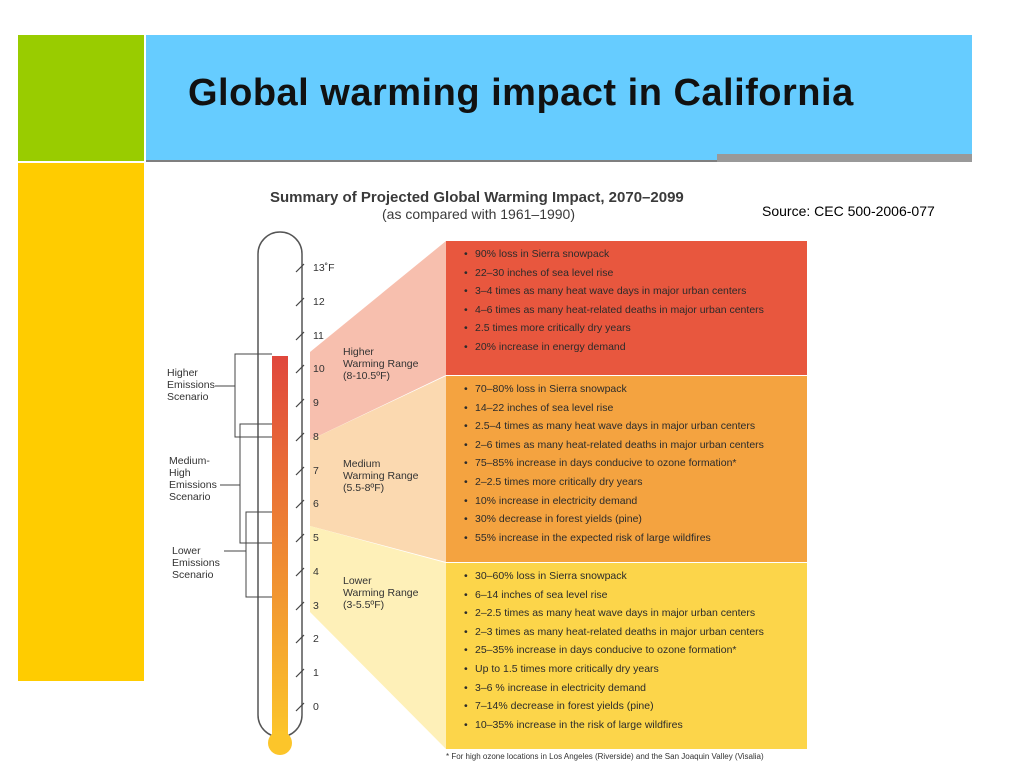  What do you see at coordinates (316, 538) in the screenshot?
I see `tick-label: 5` at bounding box center [316, 538].